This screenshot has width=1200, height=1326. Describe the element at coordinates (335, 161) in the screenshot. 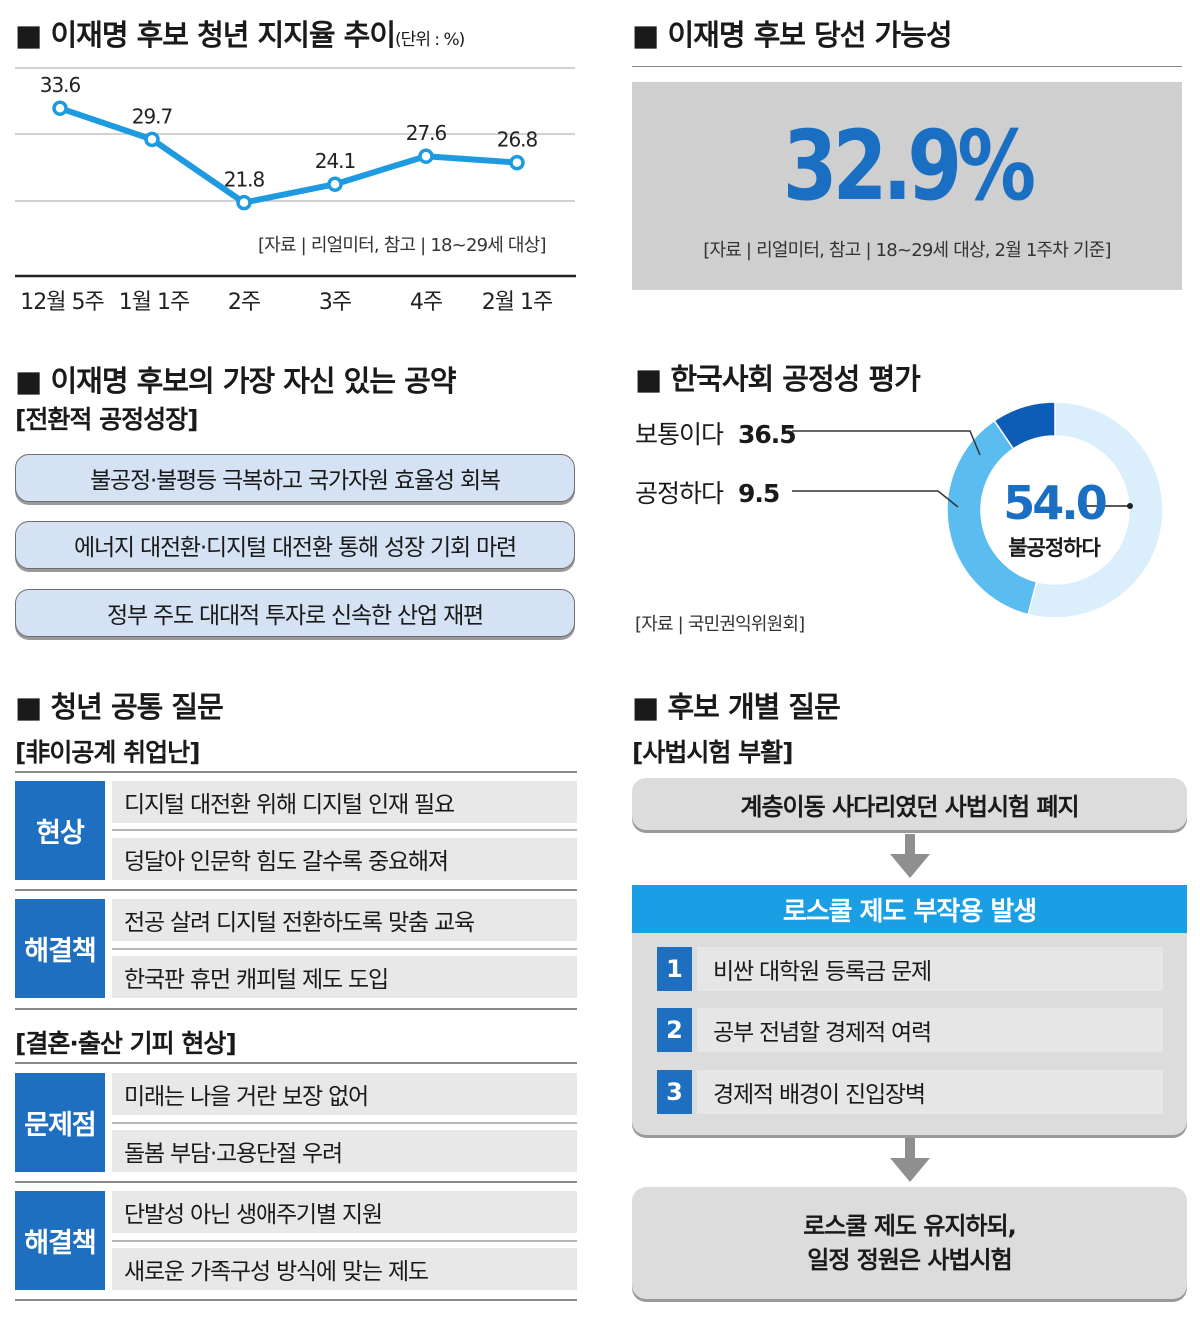

I see `data-label: 24.1` at that location.